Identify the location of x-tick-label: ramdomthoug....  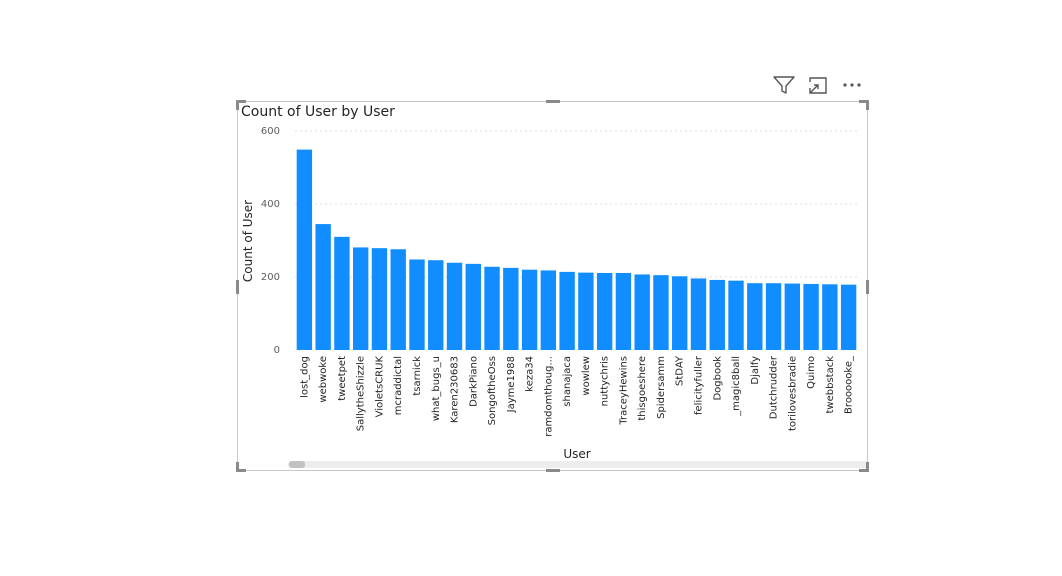
(548, 396).